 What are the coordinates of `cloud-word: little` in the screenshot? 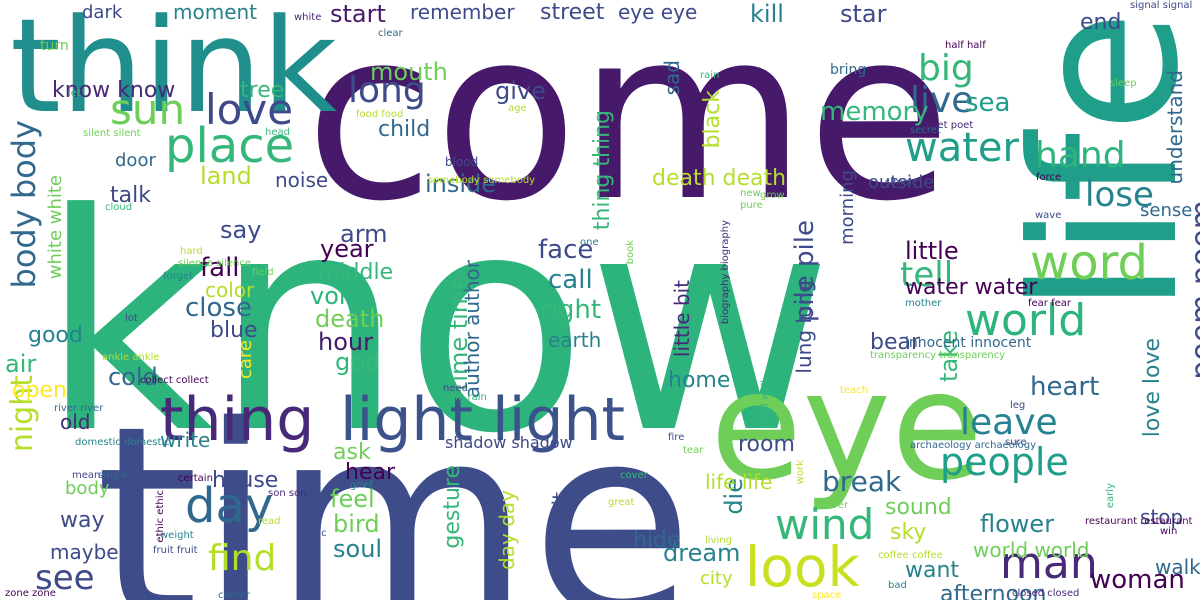 It's located at (932, 251).